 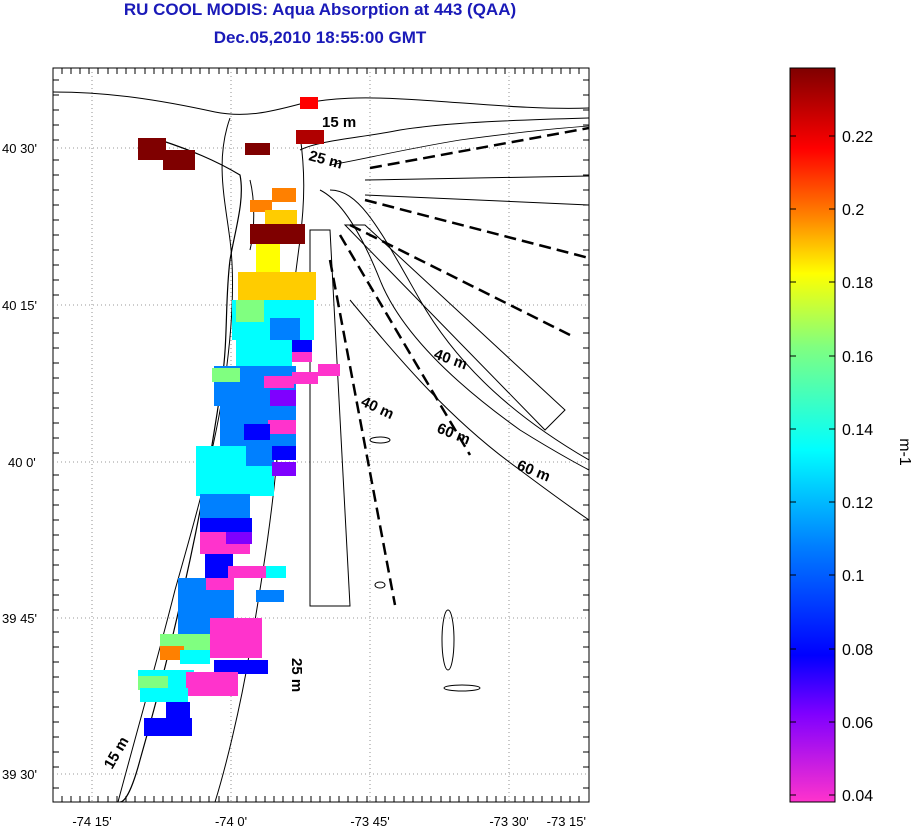 What do you see at coordinates (330, 418) in the screenshot?
I see `restricted-area-box` at bounding box center [330, 418].